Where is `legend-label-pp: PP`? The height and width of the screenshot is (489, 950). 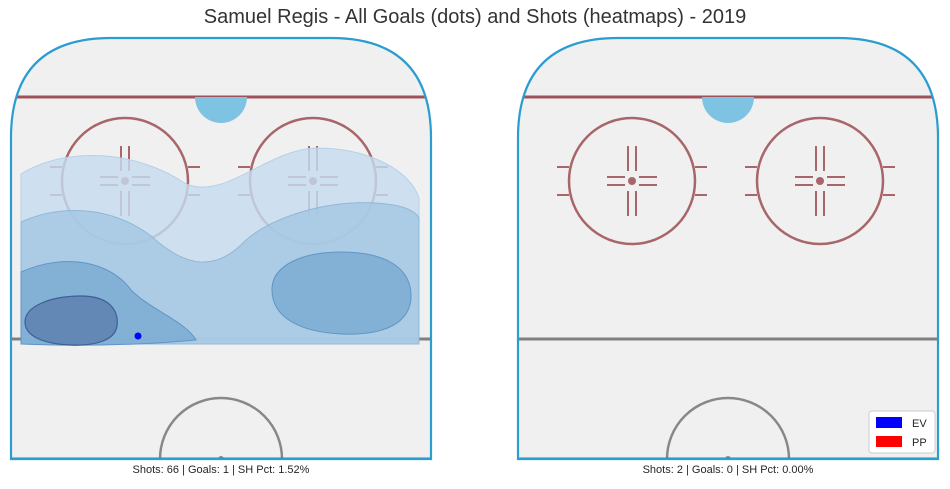 legend-label-pp: PP is located at coordinates (919, 443).